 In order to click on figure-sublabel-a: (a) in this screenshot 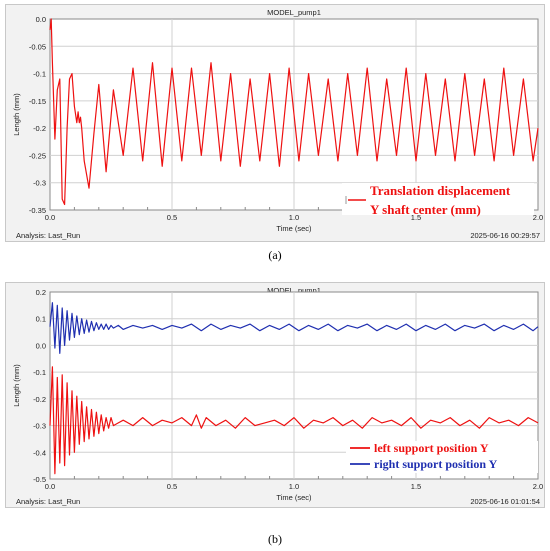, I will do `click(275, 255)`.